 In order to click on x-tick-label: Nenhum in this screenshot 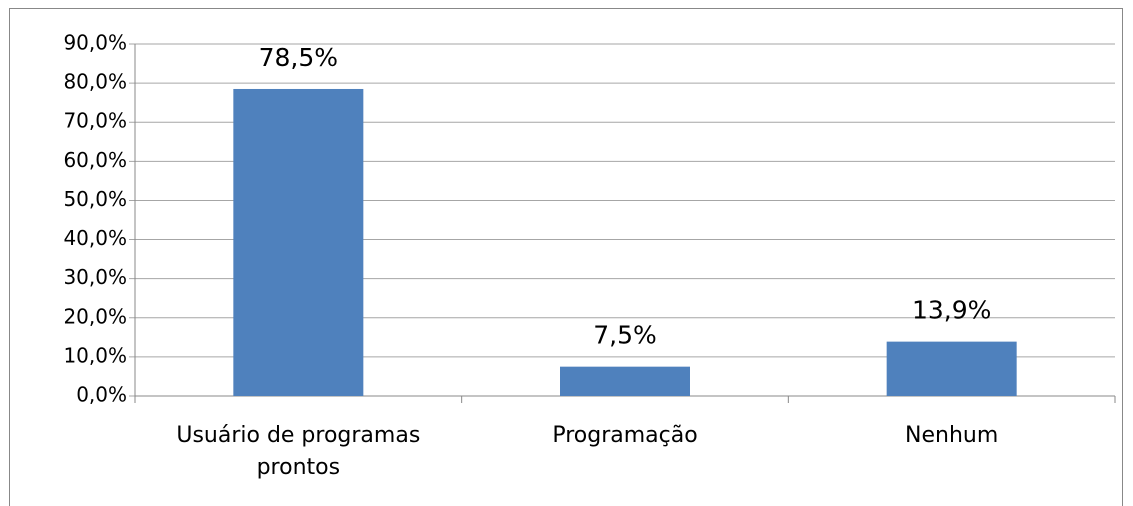, I will do `click(952, 435)`.